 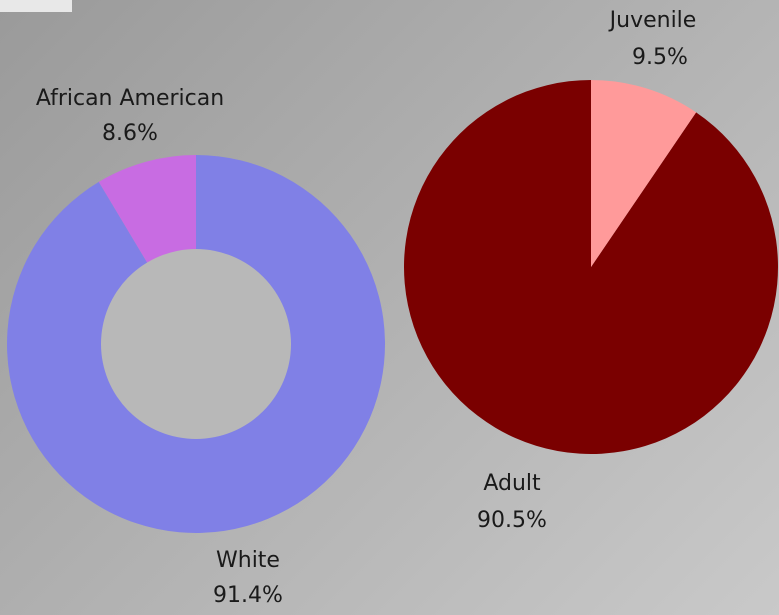 I want to click on label-juvenile: Juvenile, so click(x=652, y=20).